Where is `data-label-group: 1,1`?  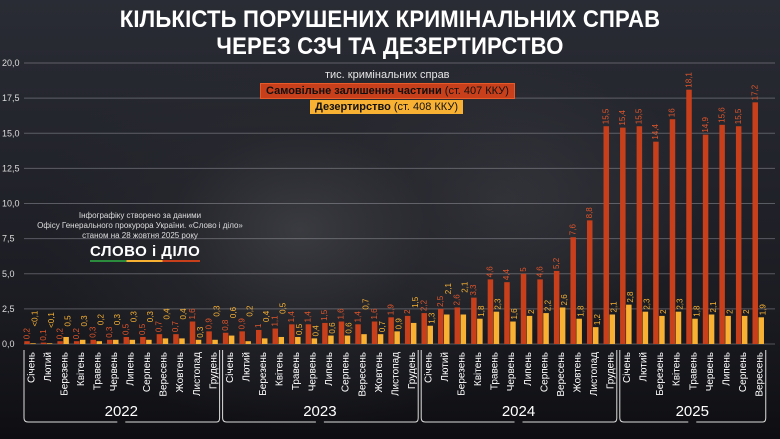
data-label-group: 1,1 is located at coordinates (275, 321).